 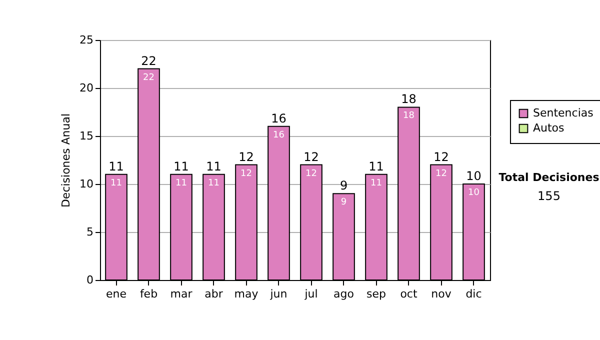 I want to click on total-label: 9, so click(x=344, y=185).